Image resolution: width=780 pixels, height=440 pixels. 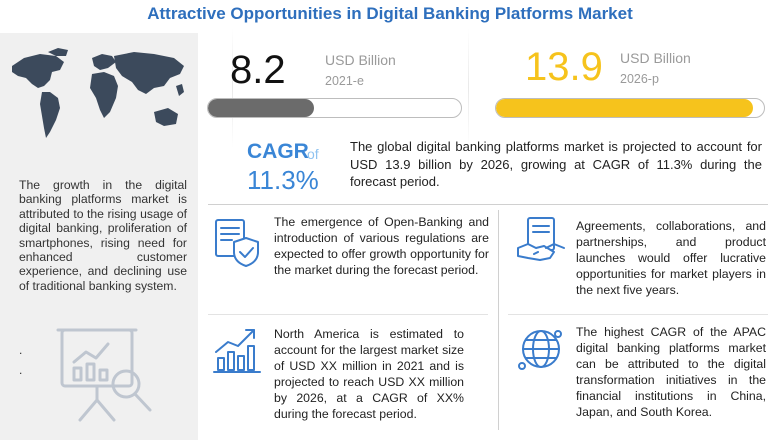 I want to click on market-value-2021: 8.2, so click(x=258, y=70).